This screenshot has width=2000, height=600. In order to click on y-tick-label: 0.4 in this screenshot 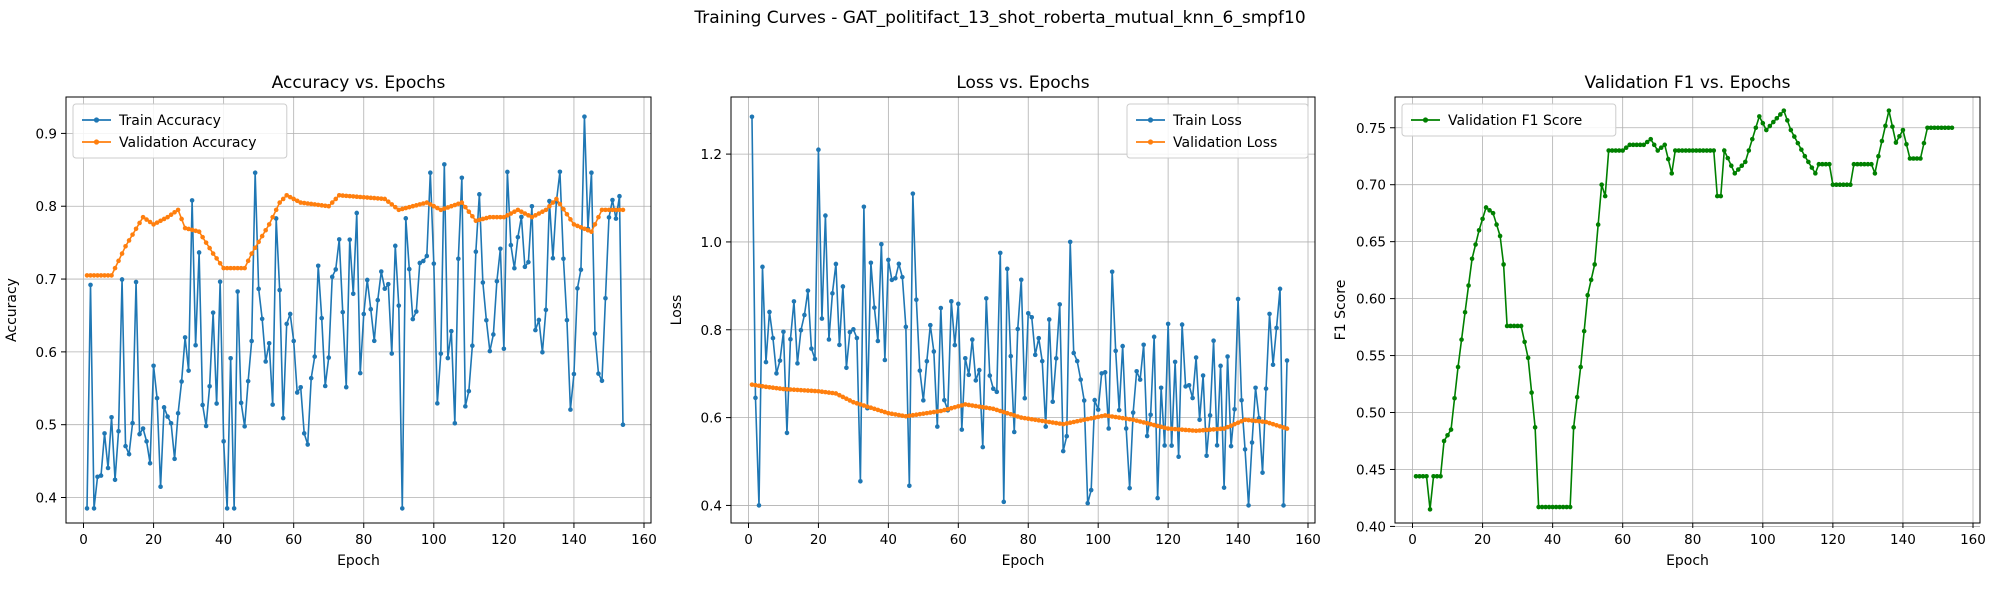, I will do `click(46, 499)`.